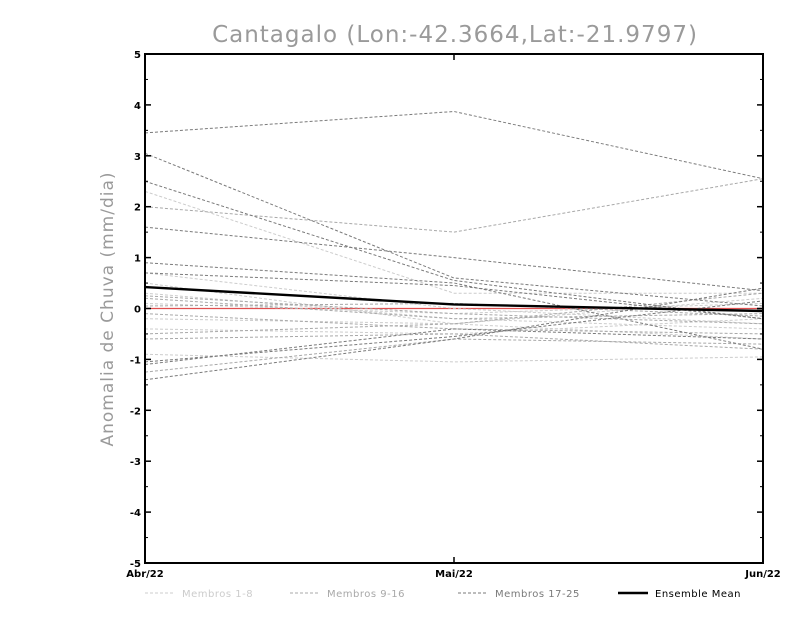 The width and height of the screenshot is (800, 618). I want to click on x-tick-label: Jun/22, so click(762, 574).